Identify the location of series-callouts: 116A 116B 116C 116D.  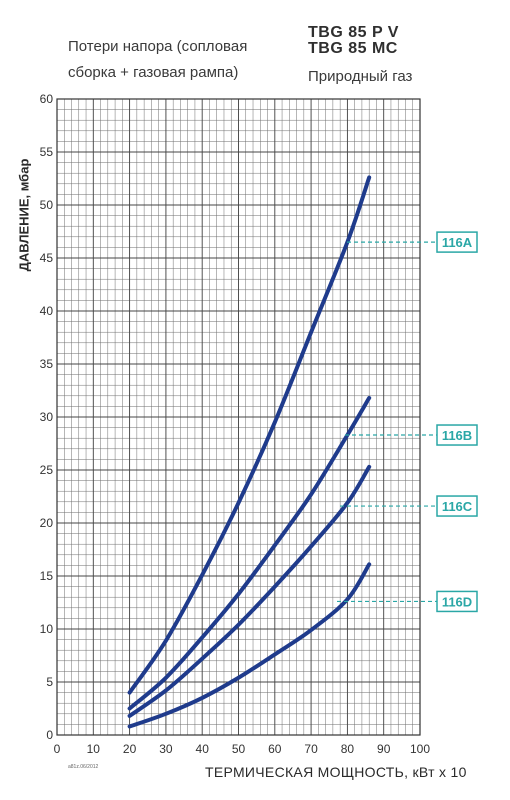
(407, 422).